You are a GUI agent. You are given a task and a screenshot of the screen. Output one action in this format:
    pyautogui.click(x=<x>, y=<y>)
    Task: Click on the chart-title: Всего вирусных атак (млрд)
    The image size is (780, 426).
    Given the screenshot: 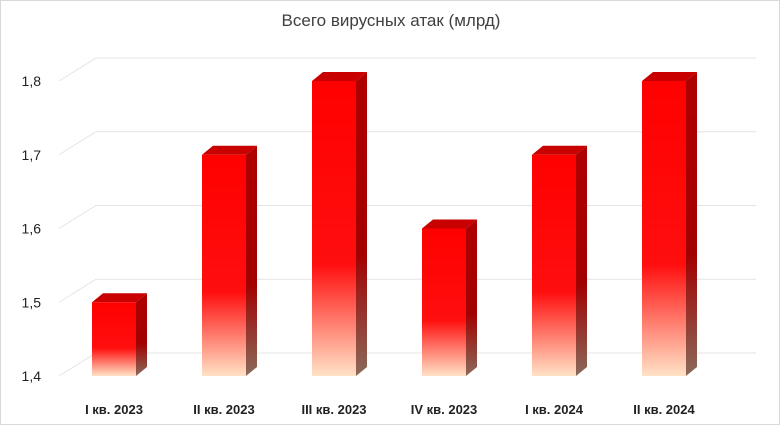 What is the action you would take?
    pyautogui.click(x=391, y=20)
    